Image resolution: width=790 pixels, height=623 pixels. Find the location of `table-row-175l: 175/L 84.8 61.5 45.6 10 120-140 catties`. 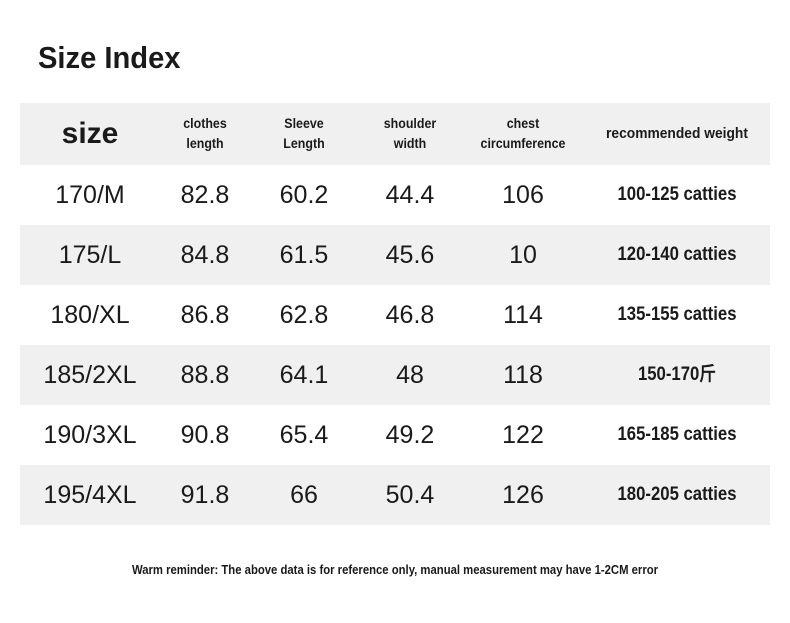

table-row-175l: 175/L 84.8 61.5 45.6 10 120-140 catties is located at coordinates (395, 255).